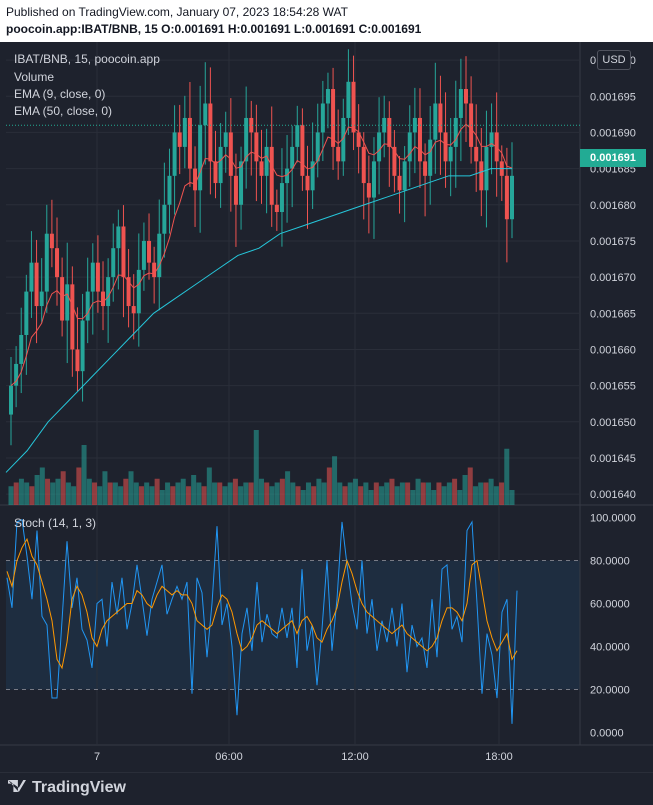  Describe the element at coordinates (303, 757) in the screenshot. I see `time-axis: 7 06:00 12:00 18:00` at that location.